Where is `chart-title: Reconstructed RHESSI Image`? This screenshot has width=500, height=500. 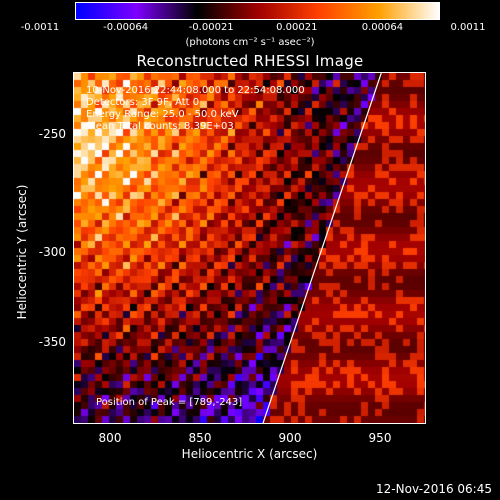 chart-title: Reconstructed RHESSI Image is located at coordinates (250, 61).